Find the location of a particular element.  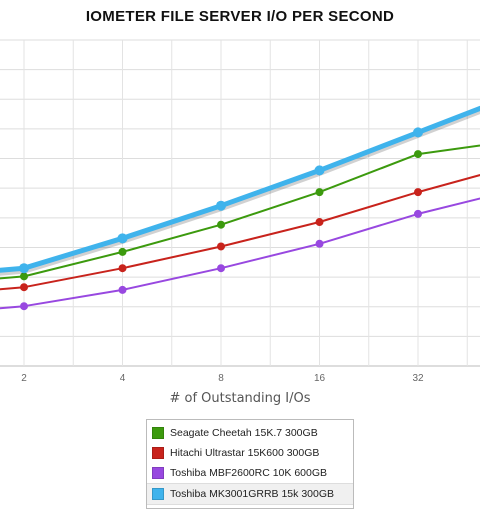

x-axis-ticks: 2 4 8 16 32 is located at coordinates (222, 378).